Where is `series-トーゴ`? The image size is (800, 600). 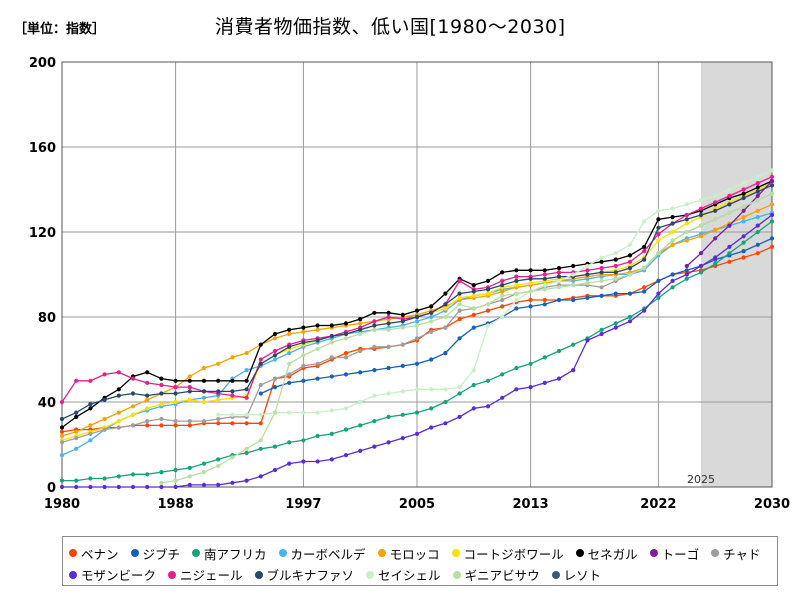
series-トーゴ is located at coordinates (729, 223).